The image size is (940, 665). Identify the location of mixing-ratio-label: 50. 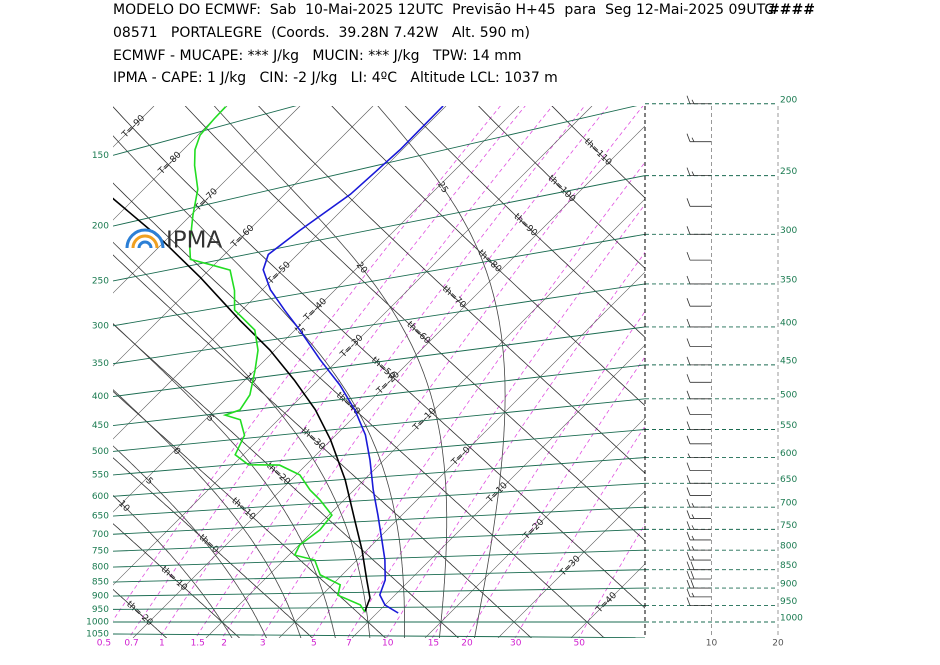
(580, 644).